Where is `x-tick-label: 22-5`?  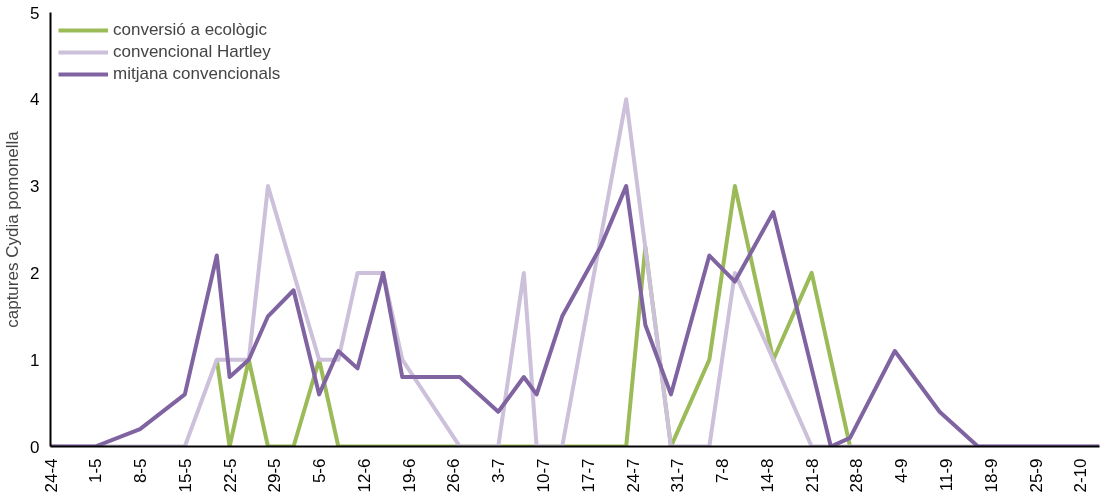 x-tick-label: 22-5 is located at coordinates (230, 475).